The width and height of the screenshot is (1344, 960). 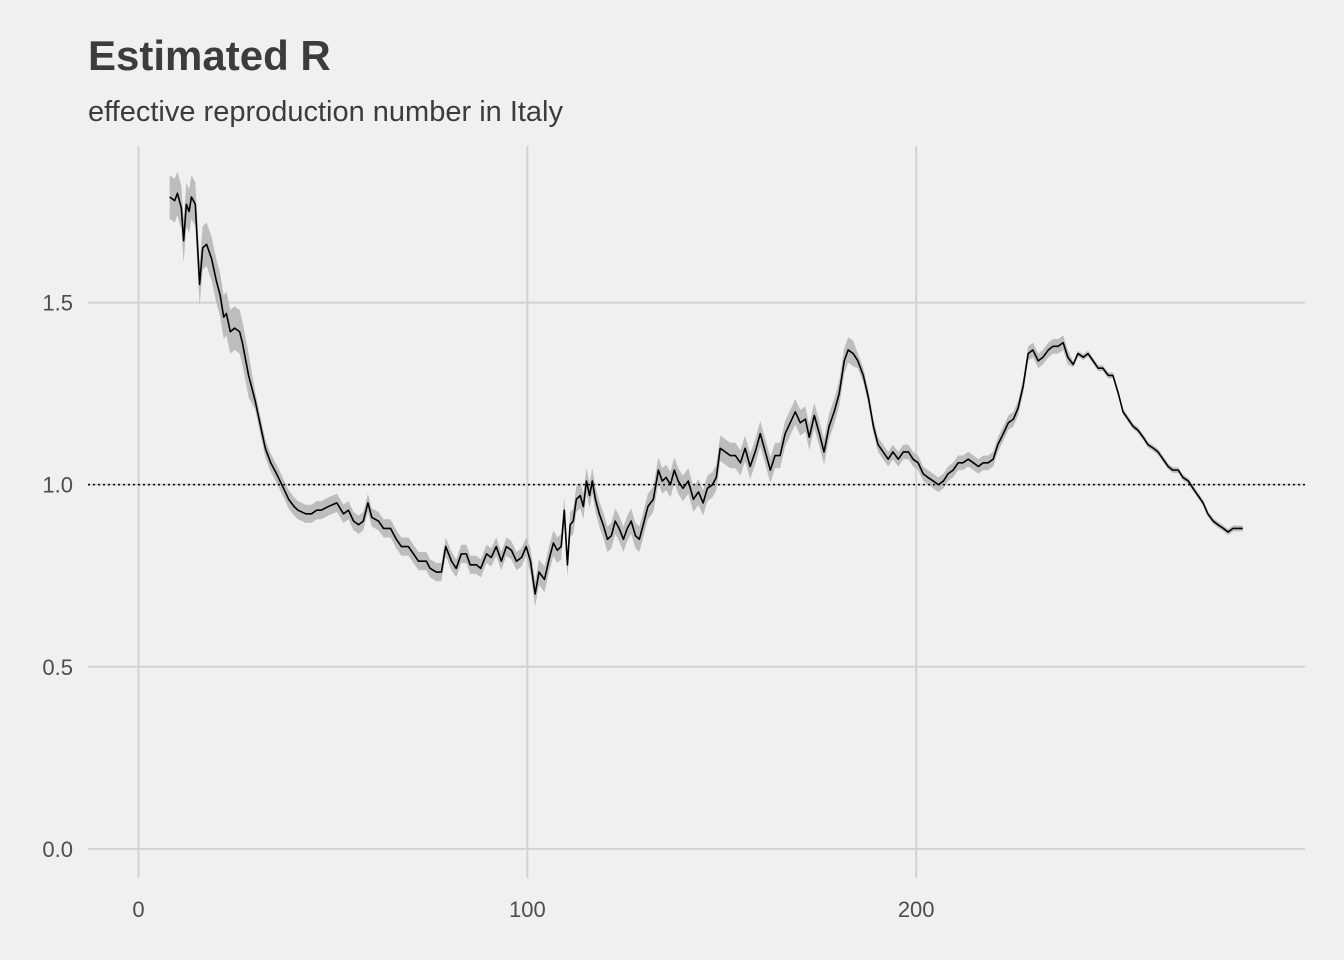 I want to click on y-tick-label: 0.0, so click(x=57, y=849).